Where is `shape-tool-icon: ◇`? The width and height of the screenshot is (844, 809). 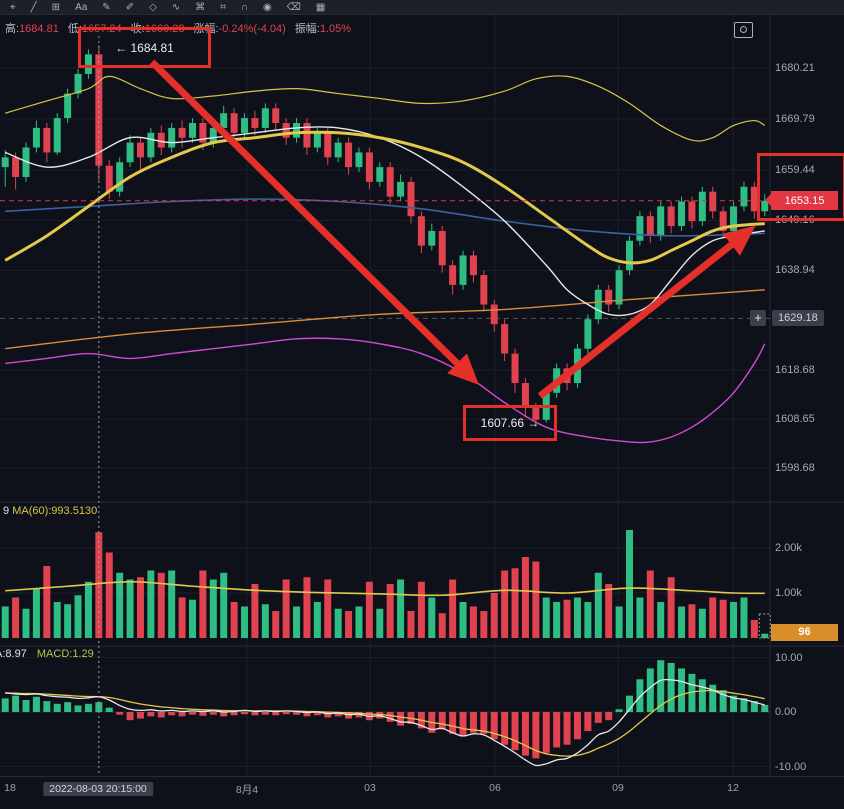
shape-tool-icon: ◇ is located at coordinates (153, 7).